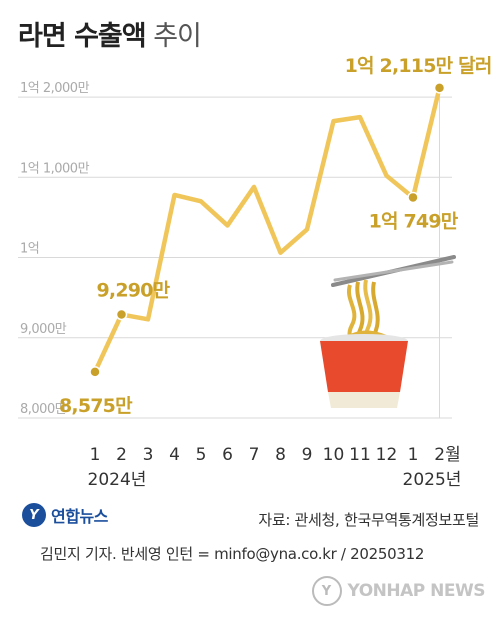 The height and width of the screenshot is (623, 499). What do you see at coordinates (360, 455) in the screenshot?
I see `x-tick-label: 11` at bounding box center [360, 455].